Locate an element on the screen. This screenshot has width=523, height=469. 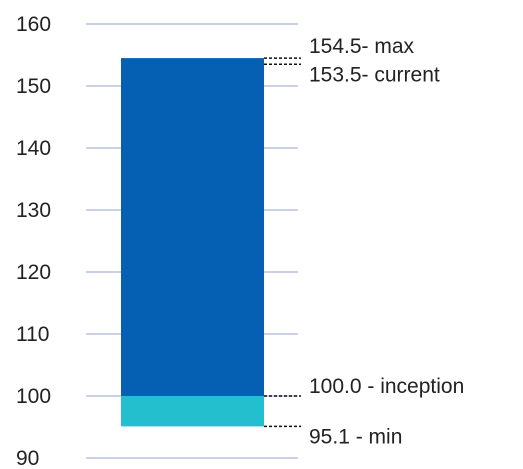
annotation-label-0: 154.5- max is located at coordinates (362, 46).